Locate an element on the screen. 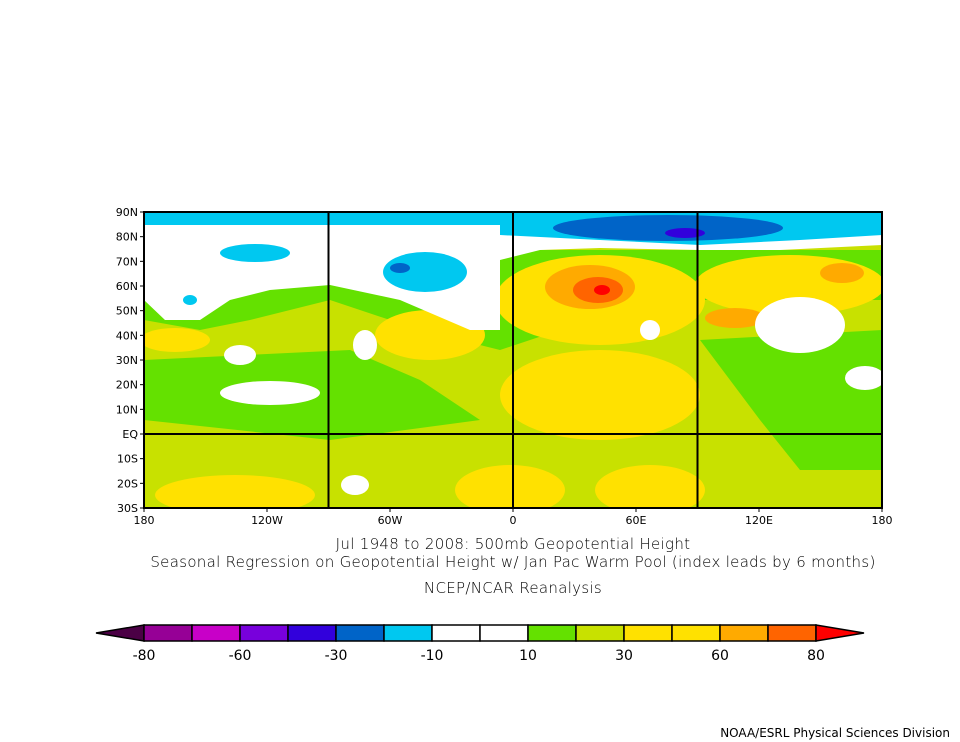 The image size is (960, 742). lat-label: 90N is located at coordinates (127, 212).